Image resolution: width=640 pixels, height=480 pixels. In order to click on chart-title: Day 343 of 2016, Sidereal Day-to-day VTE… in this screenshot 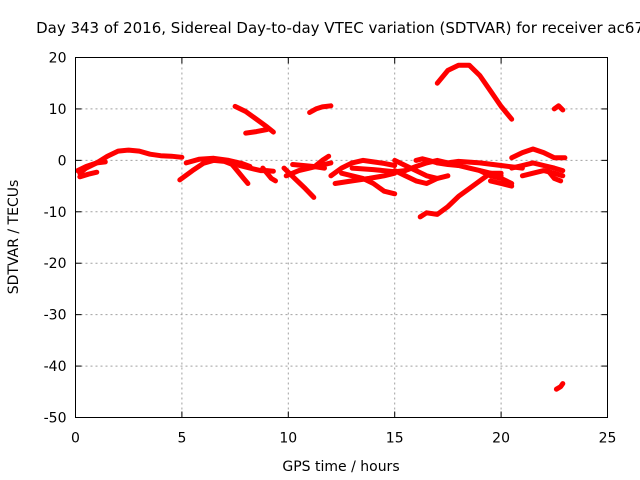, I will do `click(338, 28)`.